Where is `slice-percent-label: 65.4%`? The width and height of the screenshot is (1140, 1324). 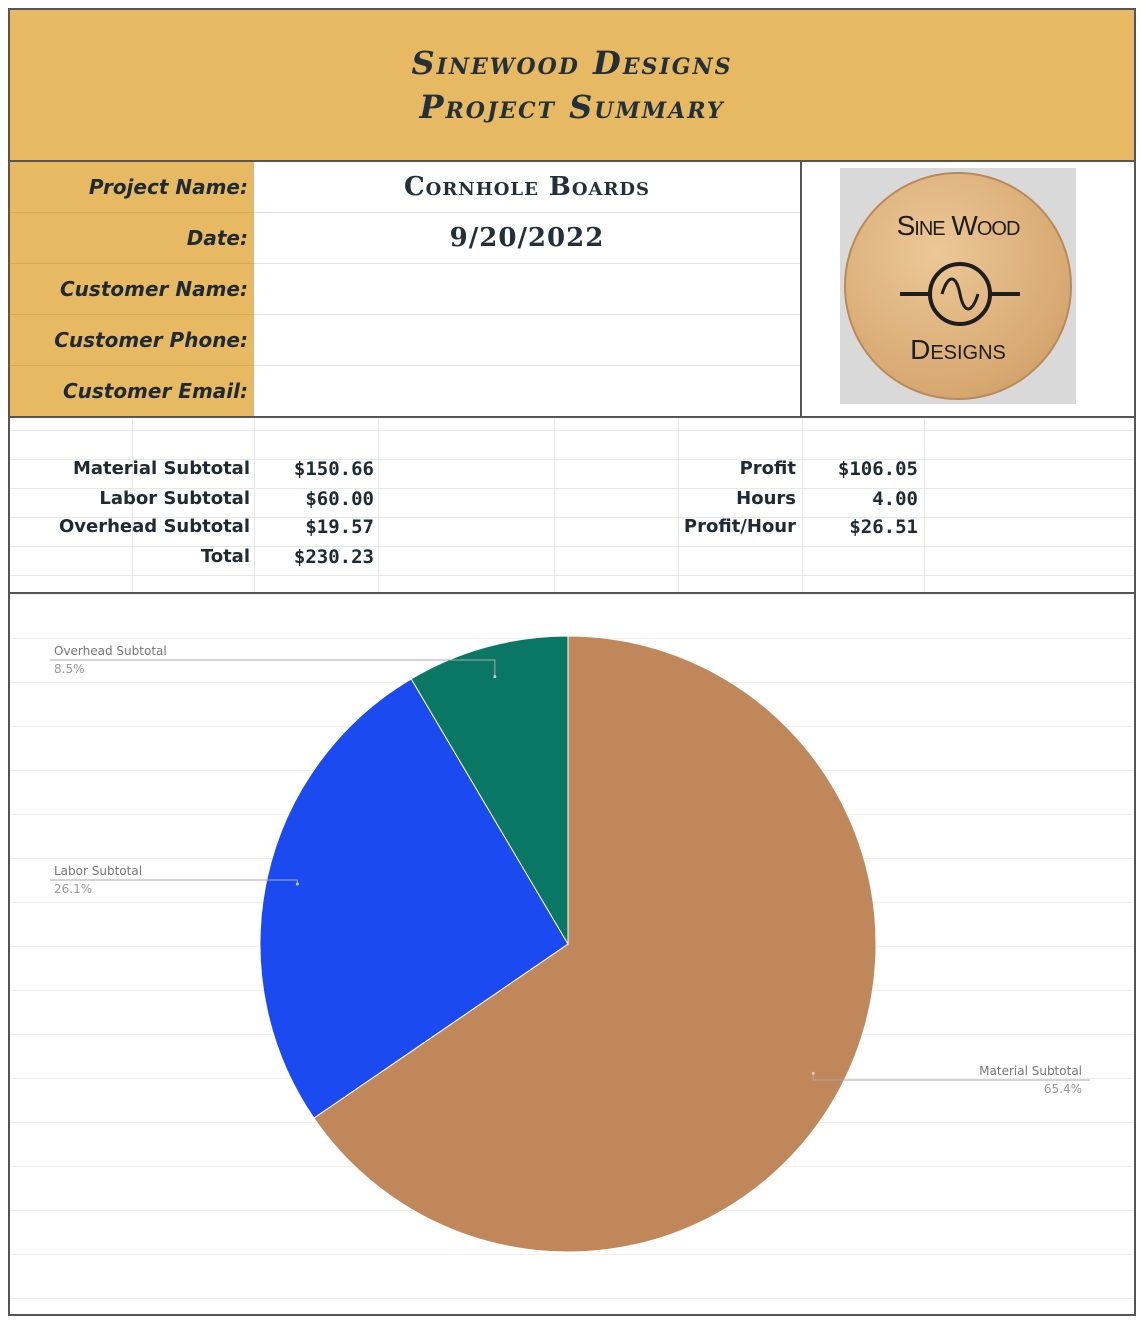 slice-percent-label: 65.4% is located at coordinates (1063, 1089).